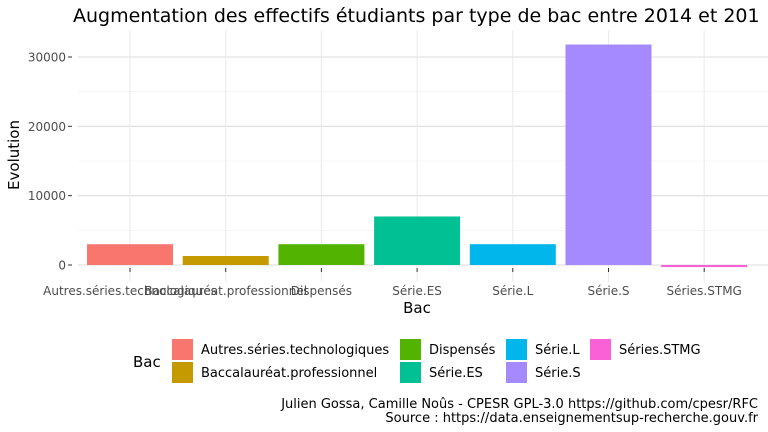  I want to click on x-tick-label: Série.L, so click(512, 291).